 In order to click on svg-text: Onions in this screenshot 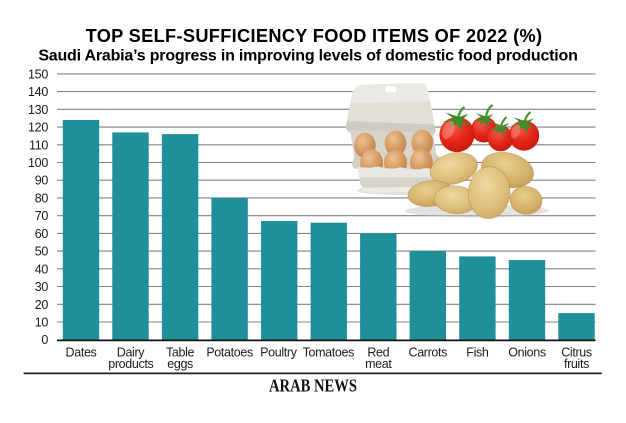, I will do `click(527, 353)`.